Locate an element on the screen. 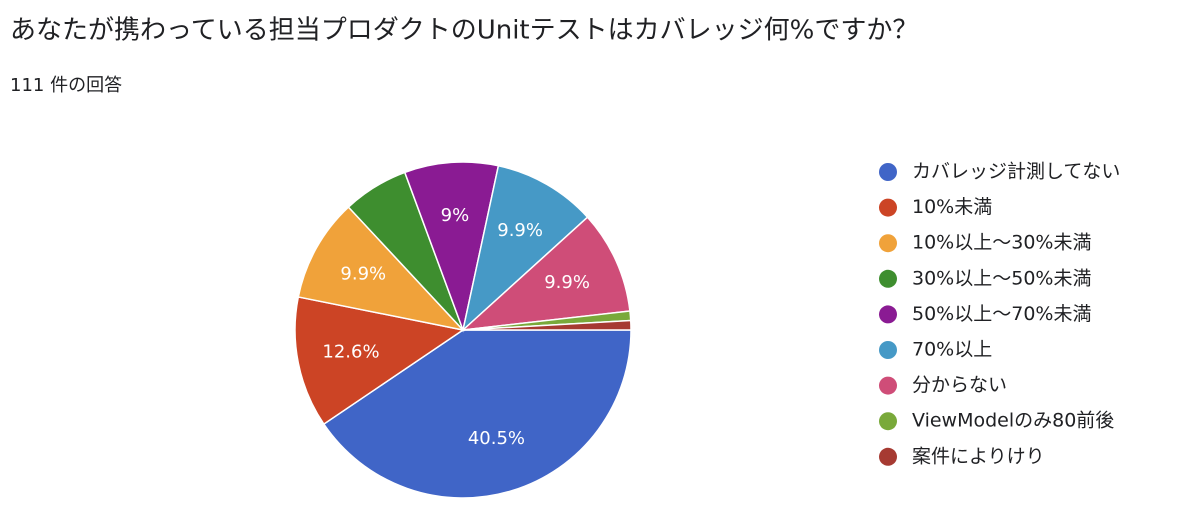 The width and height of the screenshot is (1200, 532). slice-label: 40.5% is located at coordinates (496, 438).